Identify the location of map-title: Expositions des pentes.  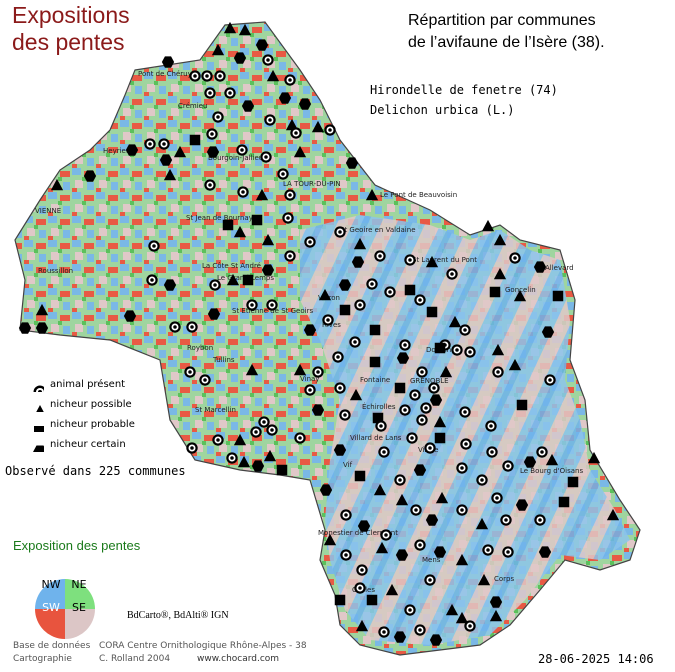
(71, 29).